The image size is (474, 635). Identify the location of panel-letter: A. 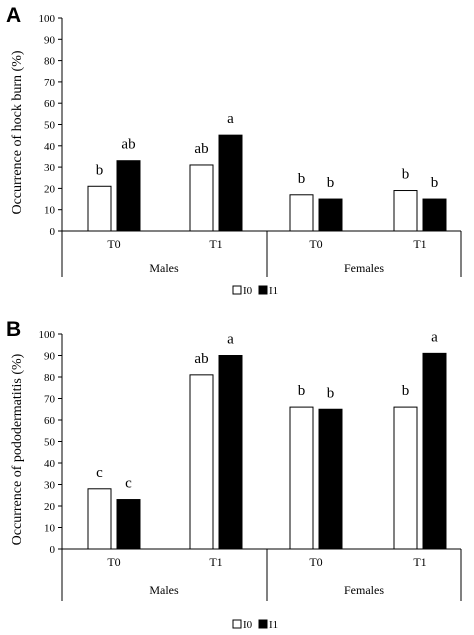
(13, 15).